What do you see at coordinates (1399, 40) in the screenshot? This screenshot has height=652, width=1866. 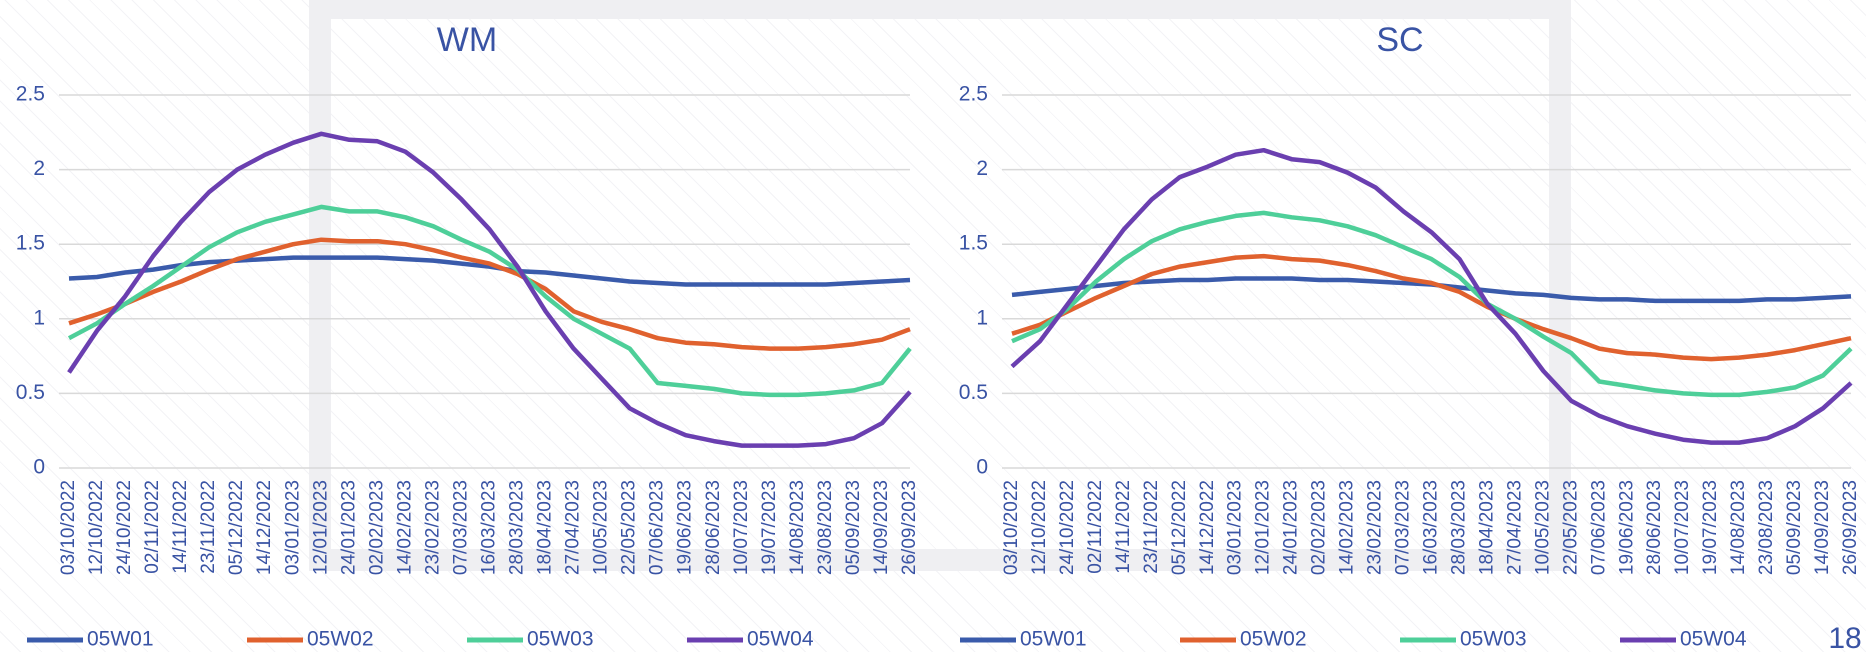 I see `chart-title: SC` at bounding box center [1399, 40].